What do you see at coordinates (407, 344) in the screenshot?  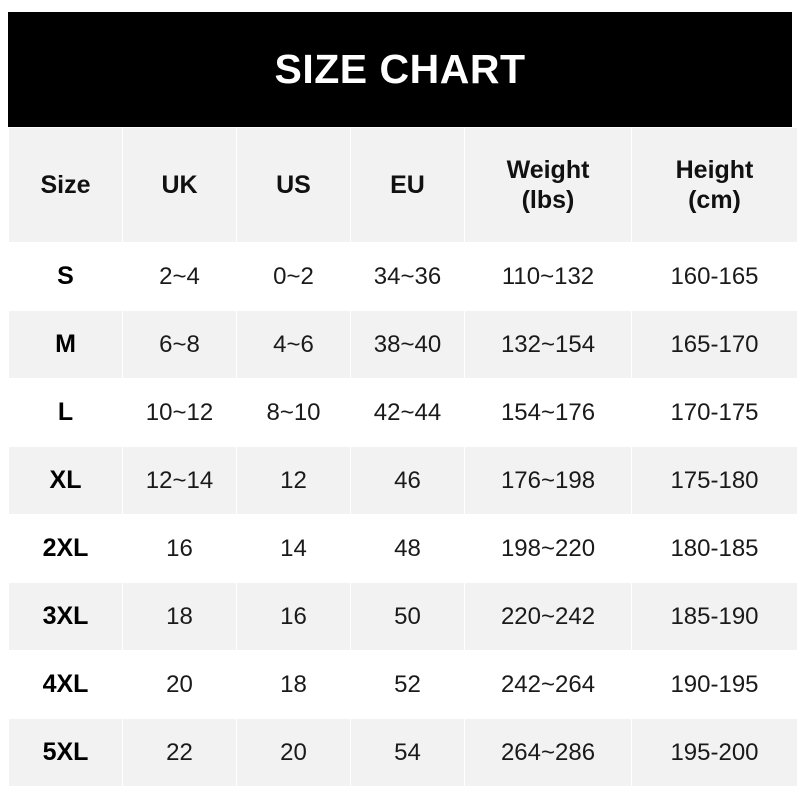 I see `cell-eu: 38~40` at bounding box center [407, 344].